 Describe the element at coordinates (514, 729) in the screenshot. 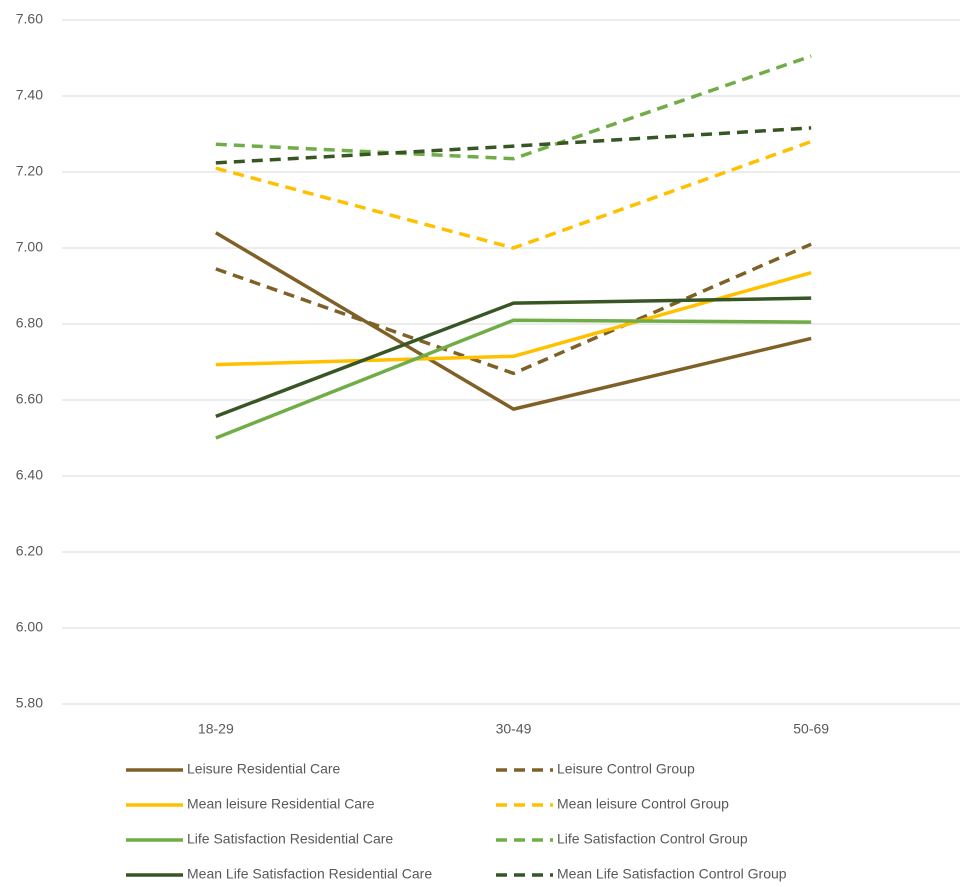

I see `x-tick-label: 30-49` at that location.